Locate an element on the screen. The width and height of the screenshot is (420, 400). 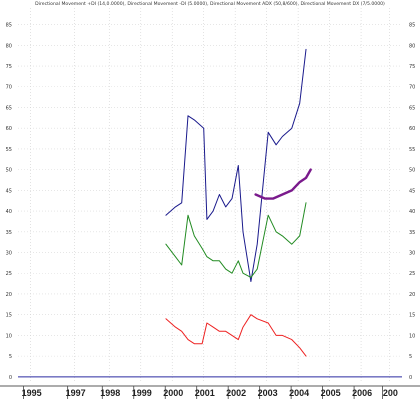
x-tick-label: 1995 is located at coordinates (32, 393).